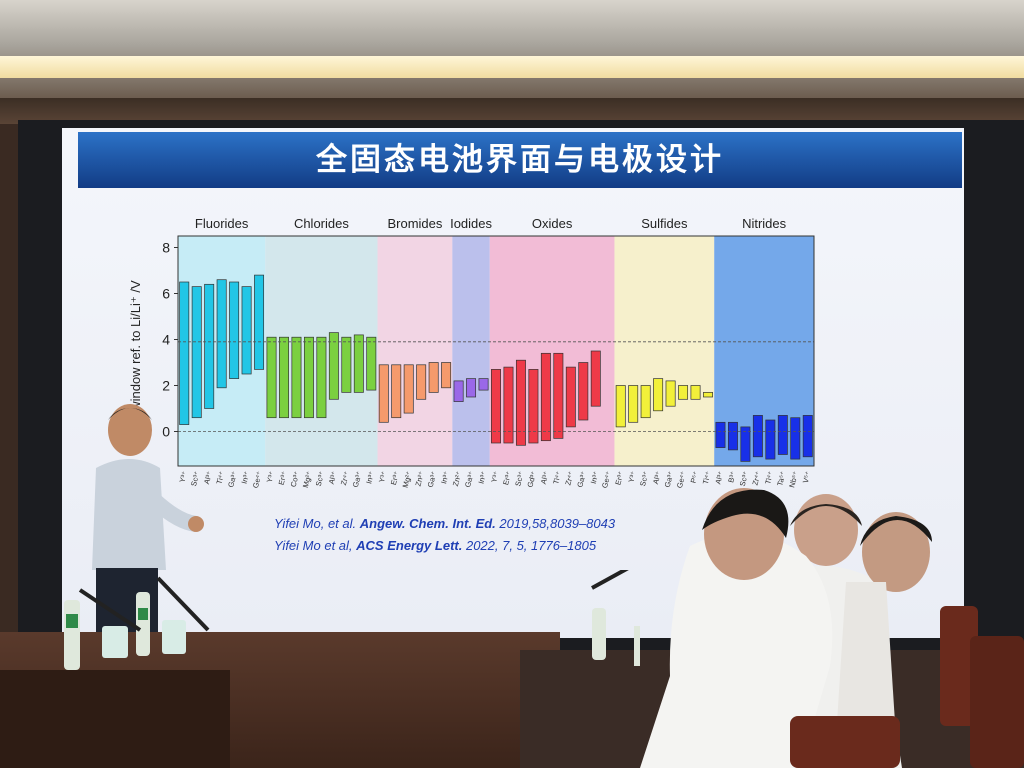 Image resolution: width=1024 pixels, height=768 pixels. I want to click on reference-1-authors: Yifei Mo, et al., so click(315, 523).